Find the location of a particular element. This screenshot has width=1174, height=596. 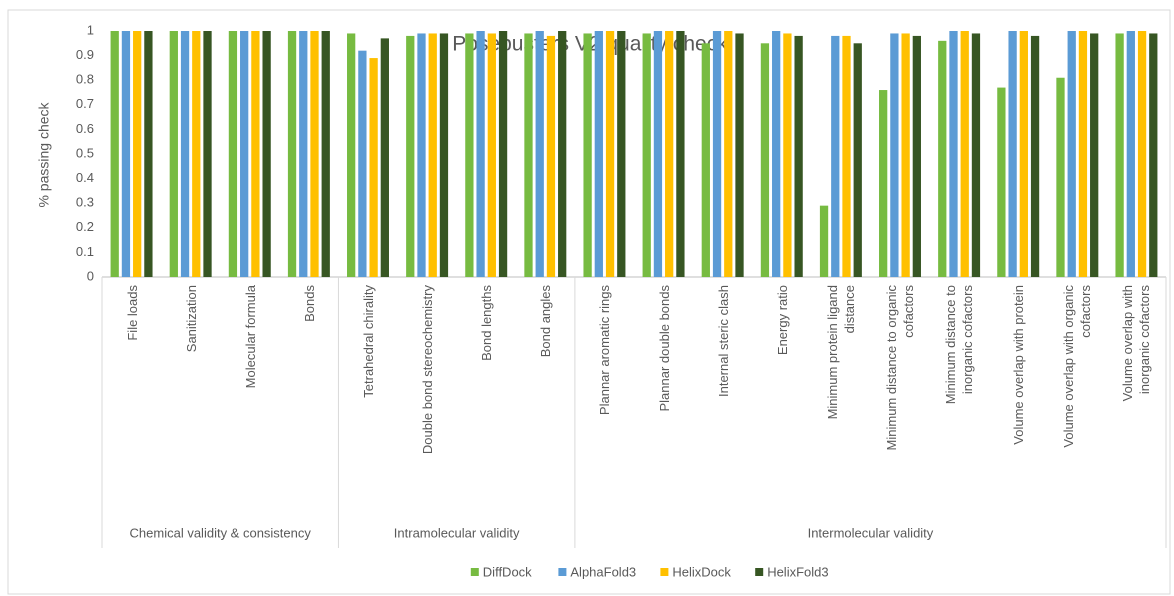

x-tick-label: Bond angles is located at coordinates (545, 321).